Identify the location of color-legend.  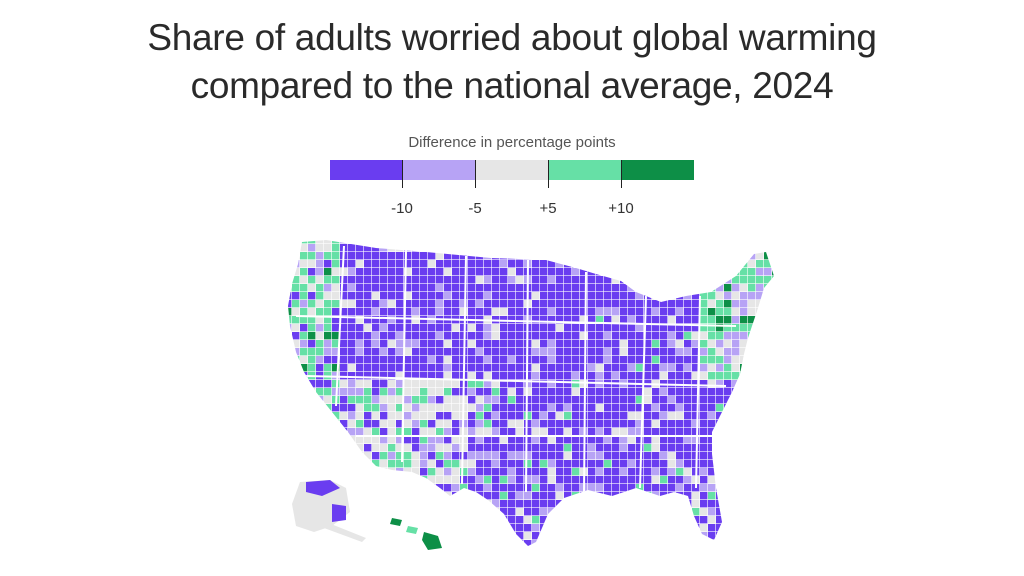
(512, 170).